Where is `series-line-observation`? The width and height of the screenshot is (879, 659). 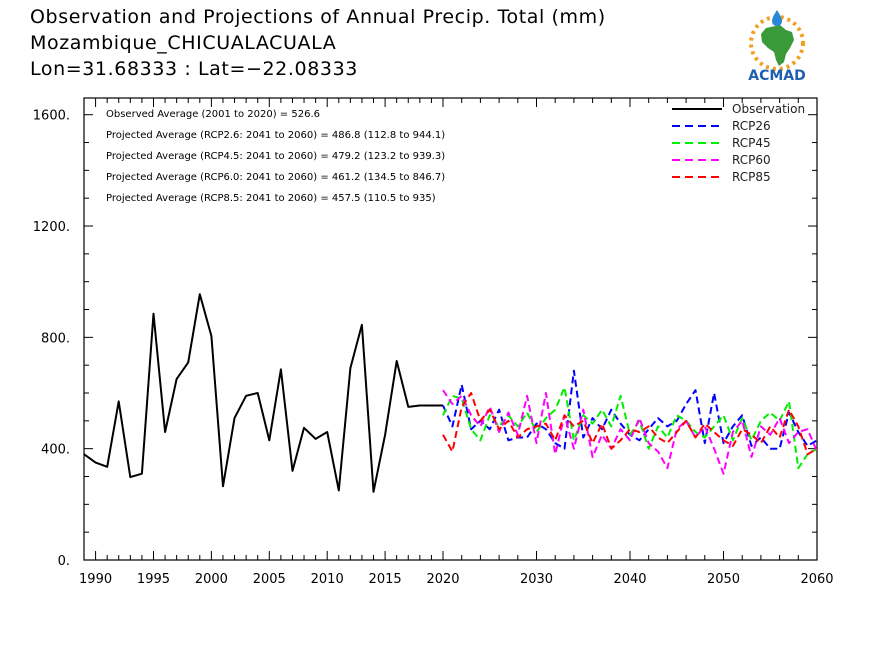 series-line-observation is located at coordinates (263, 393).